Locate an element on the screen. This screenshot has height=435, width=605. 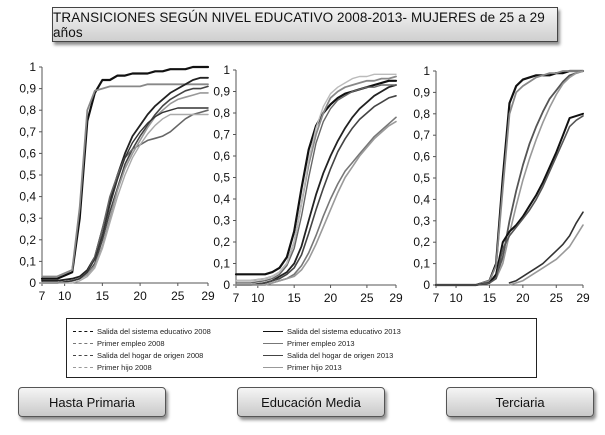
legend-label: Salida del hogar de origen 2013 is located at coordinates (340, 355).